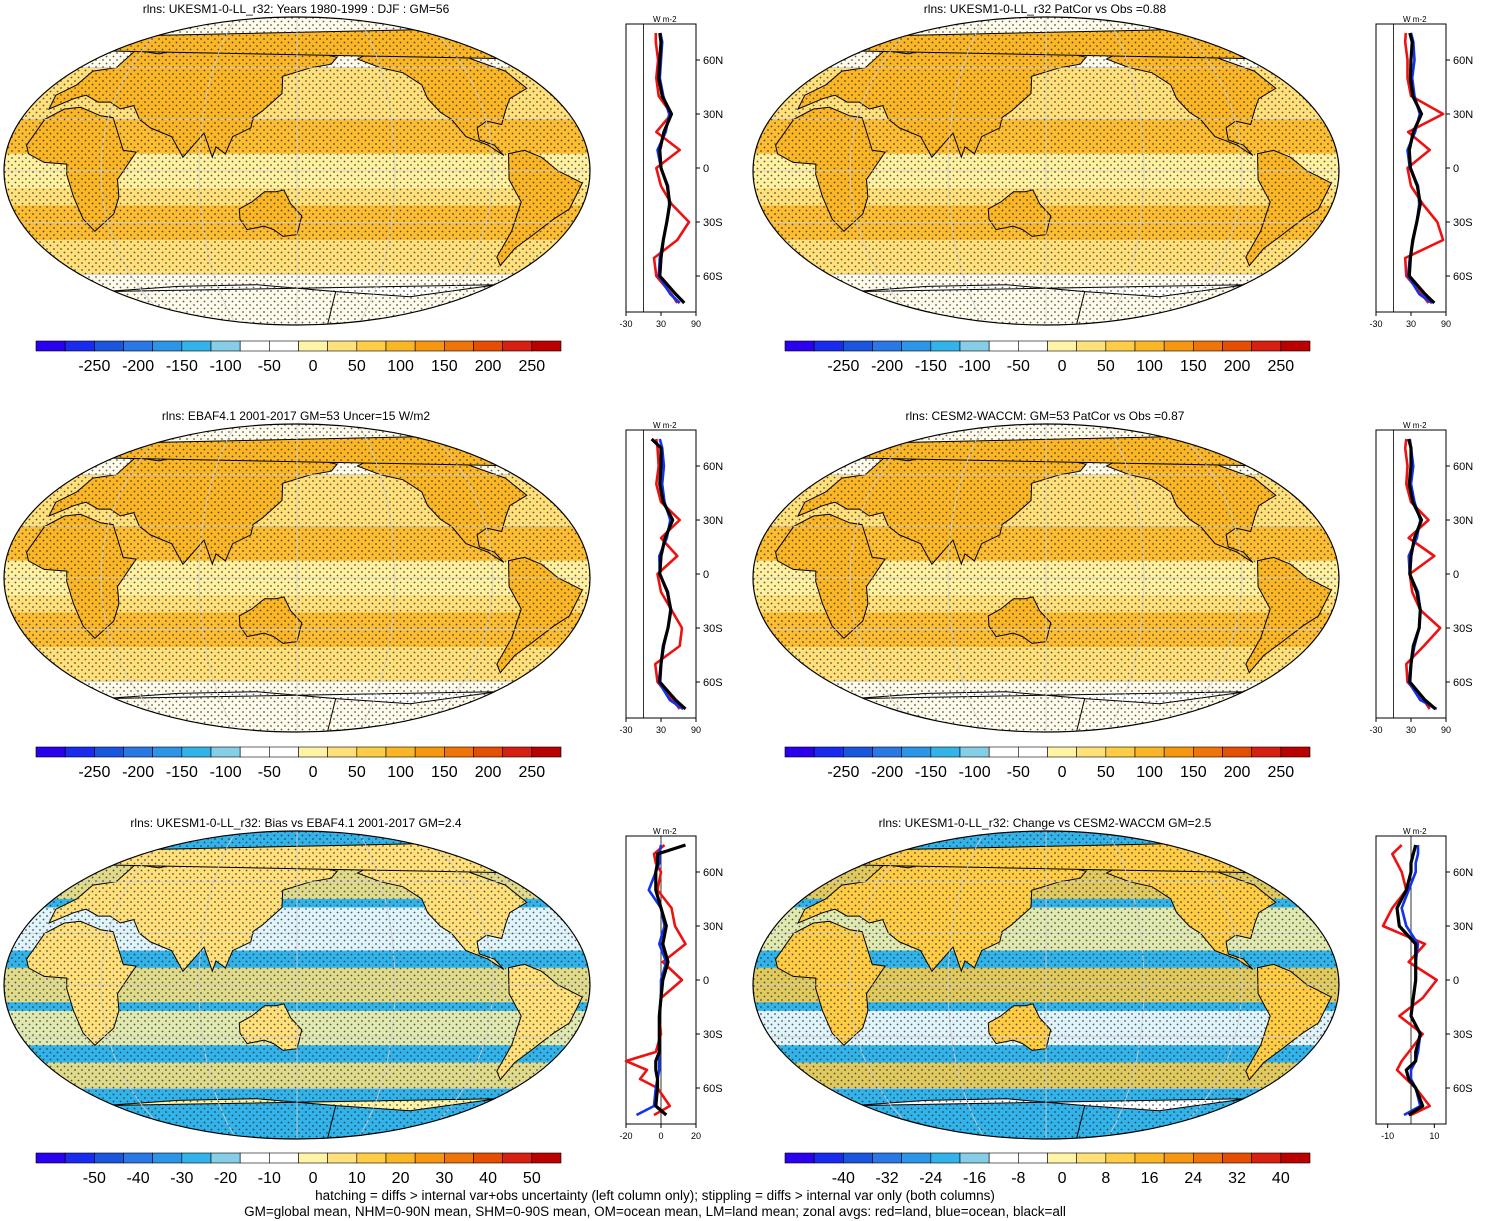 Image resolution: width=1485 pixels, height=1221 pixels. I want to click on profile-line-ocean, so click(1422, 574).